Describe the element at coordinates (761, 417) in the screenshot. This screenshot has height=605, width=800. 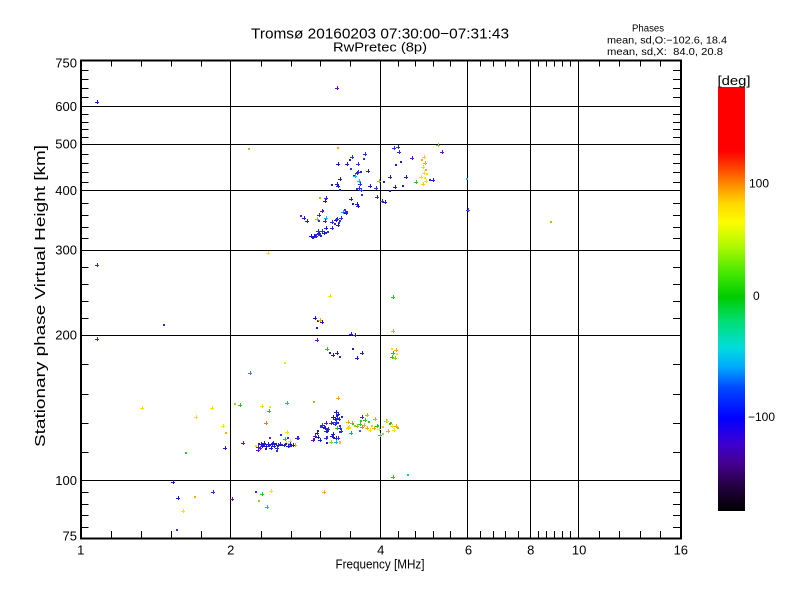
I see `svg-text: −100` at that location.